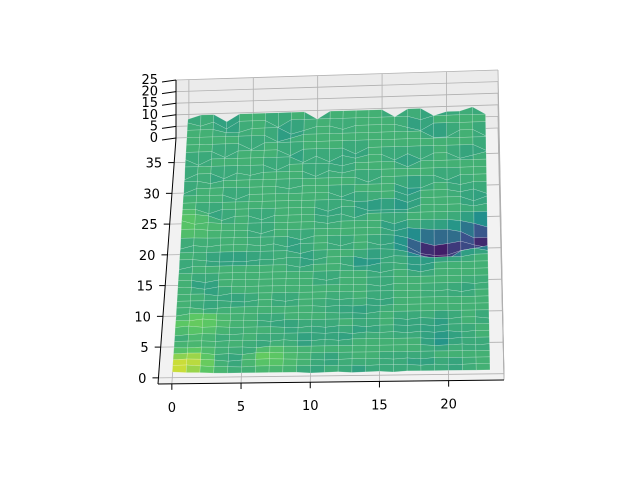 This screenshot has width=640, height=480. I want to click on y-axis-line, so click(167, 261).